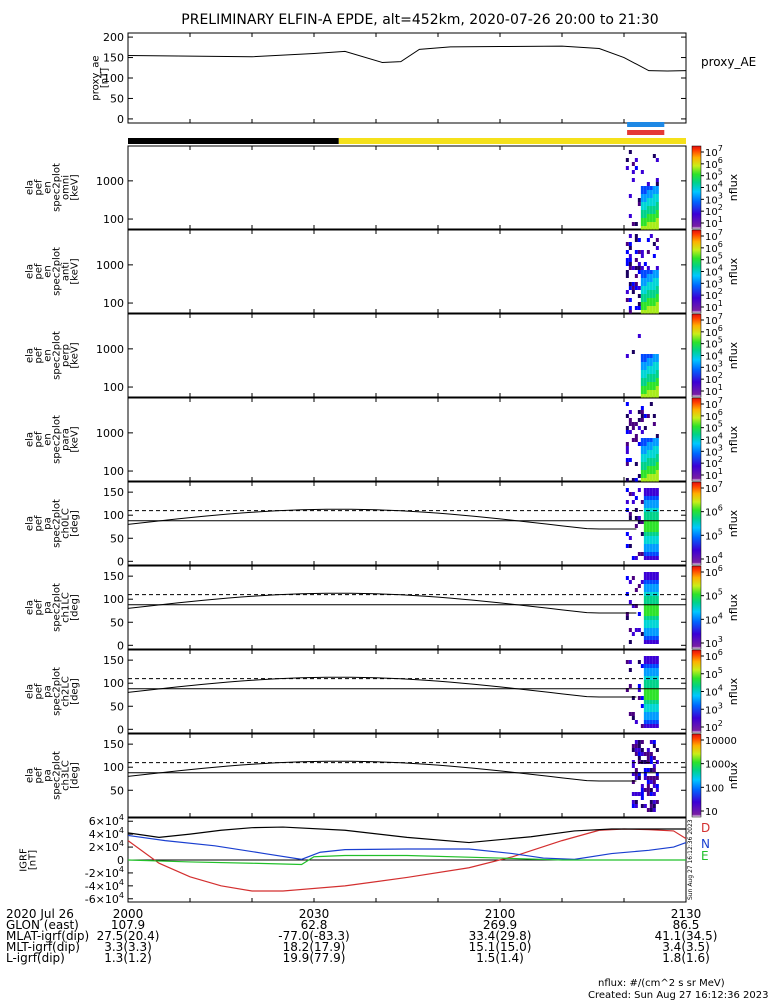 Image resolution: width=775 pixels, height=1000 pixels. What do you see at coordinates (113, 576) in the screenshot?
I see `pa-ch1LC-tick-label-0: 150` at bounding box center [113, 576].